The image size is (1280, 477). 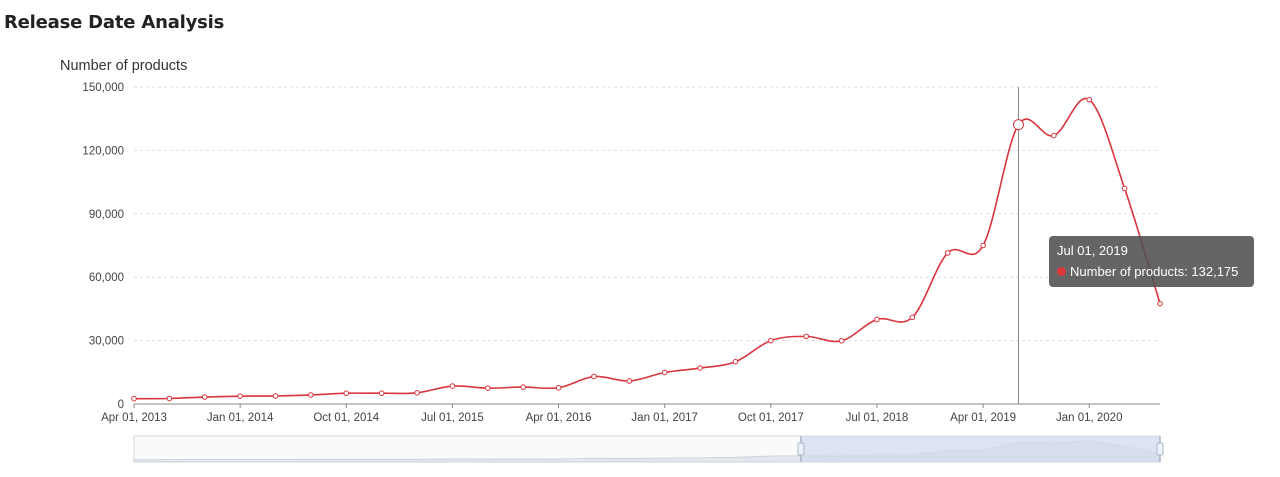 What do you see at coordinates (452, 418) in the screenshot?
I see `x-tick-label: Jul 01, 2015` at bounding box center [452, 418].